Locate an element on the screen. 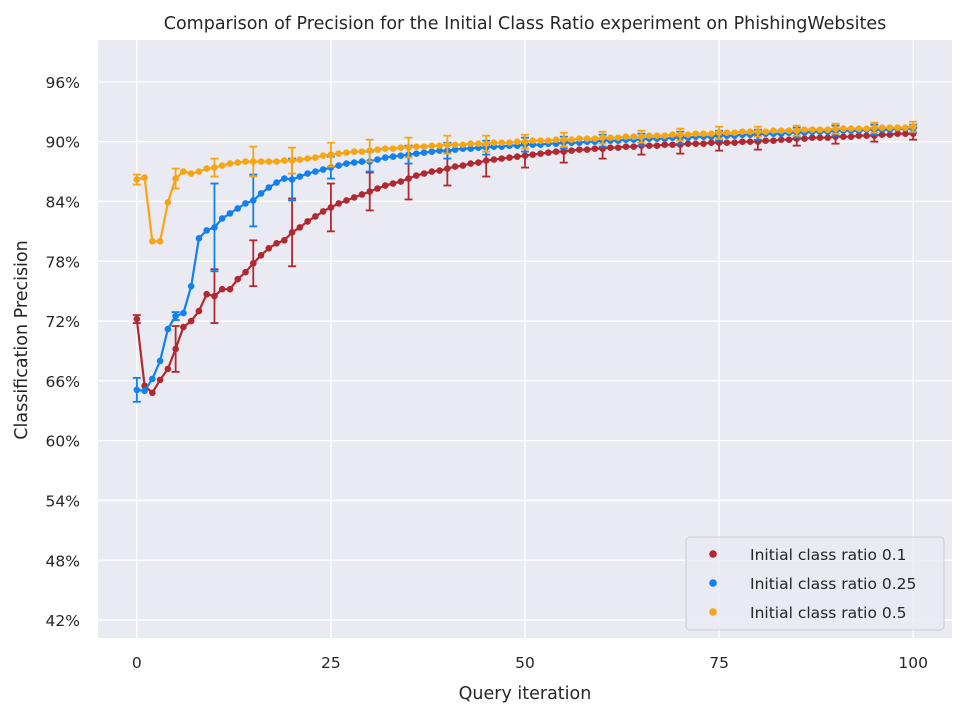  x-tick-label: 50 is located at coordinates (525, 663).